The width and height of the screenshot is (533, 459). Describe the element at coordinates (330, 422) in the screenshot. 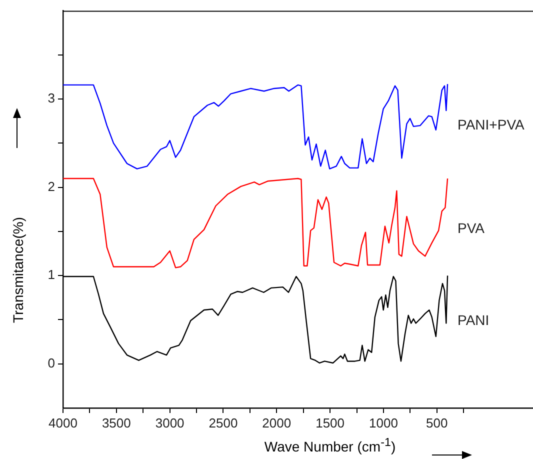

I see `x-tick-label: 1500` at that location.